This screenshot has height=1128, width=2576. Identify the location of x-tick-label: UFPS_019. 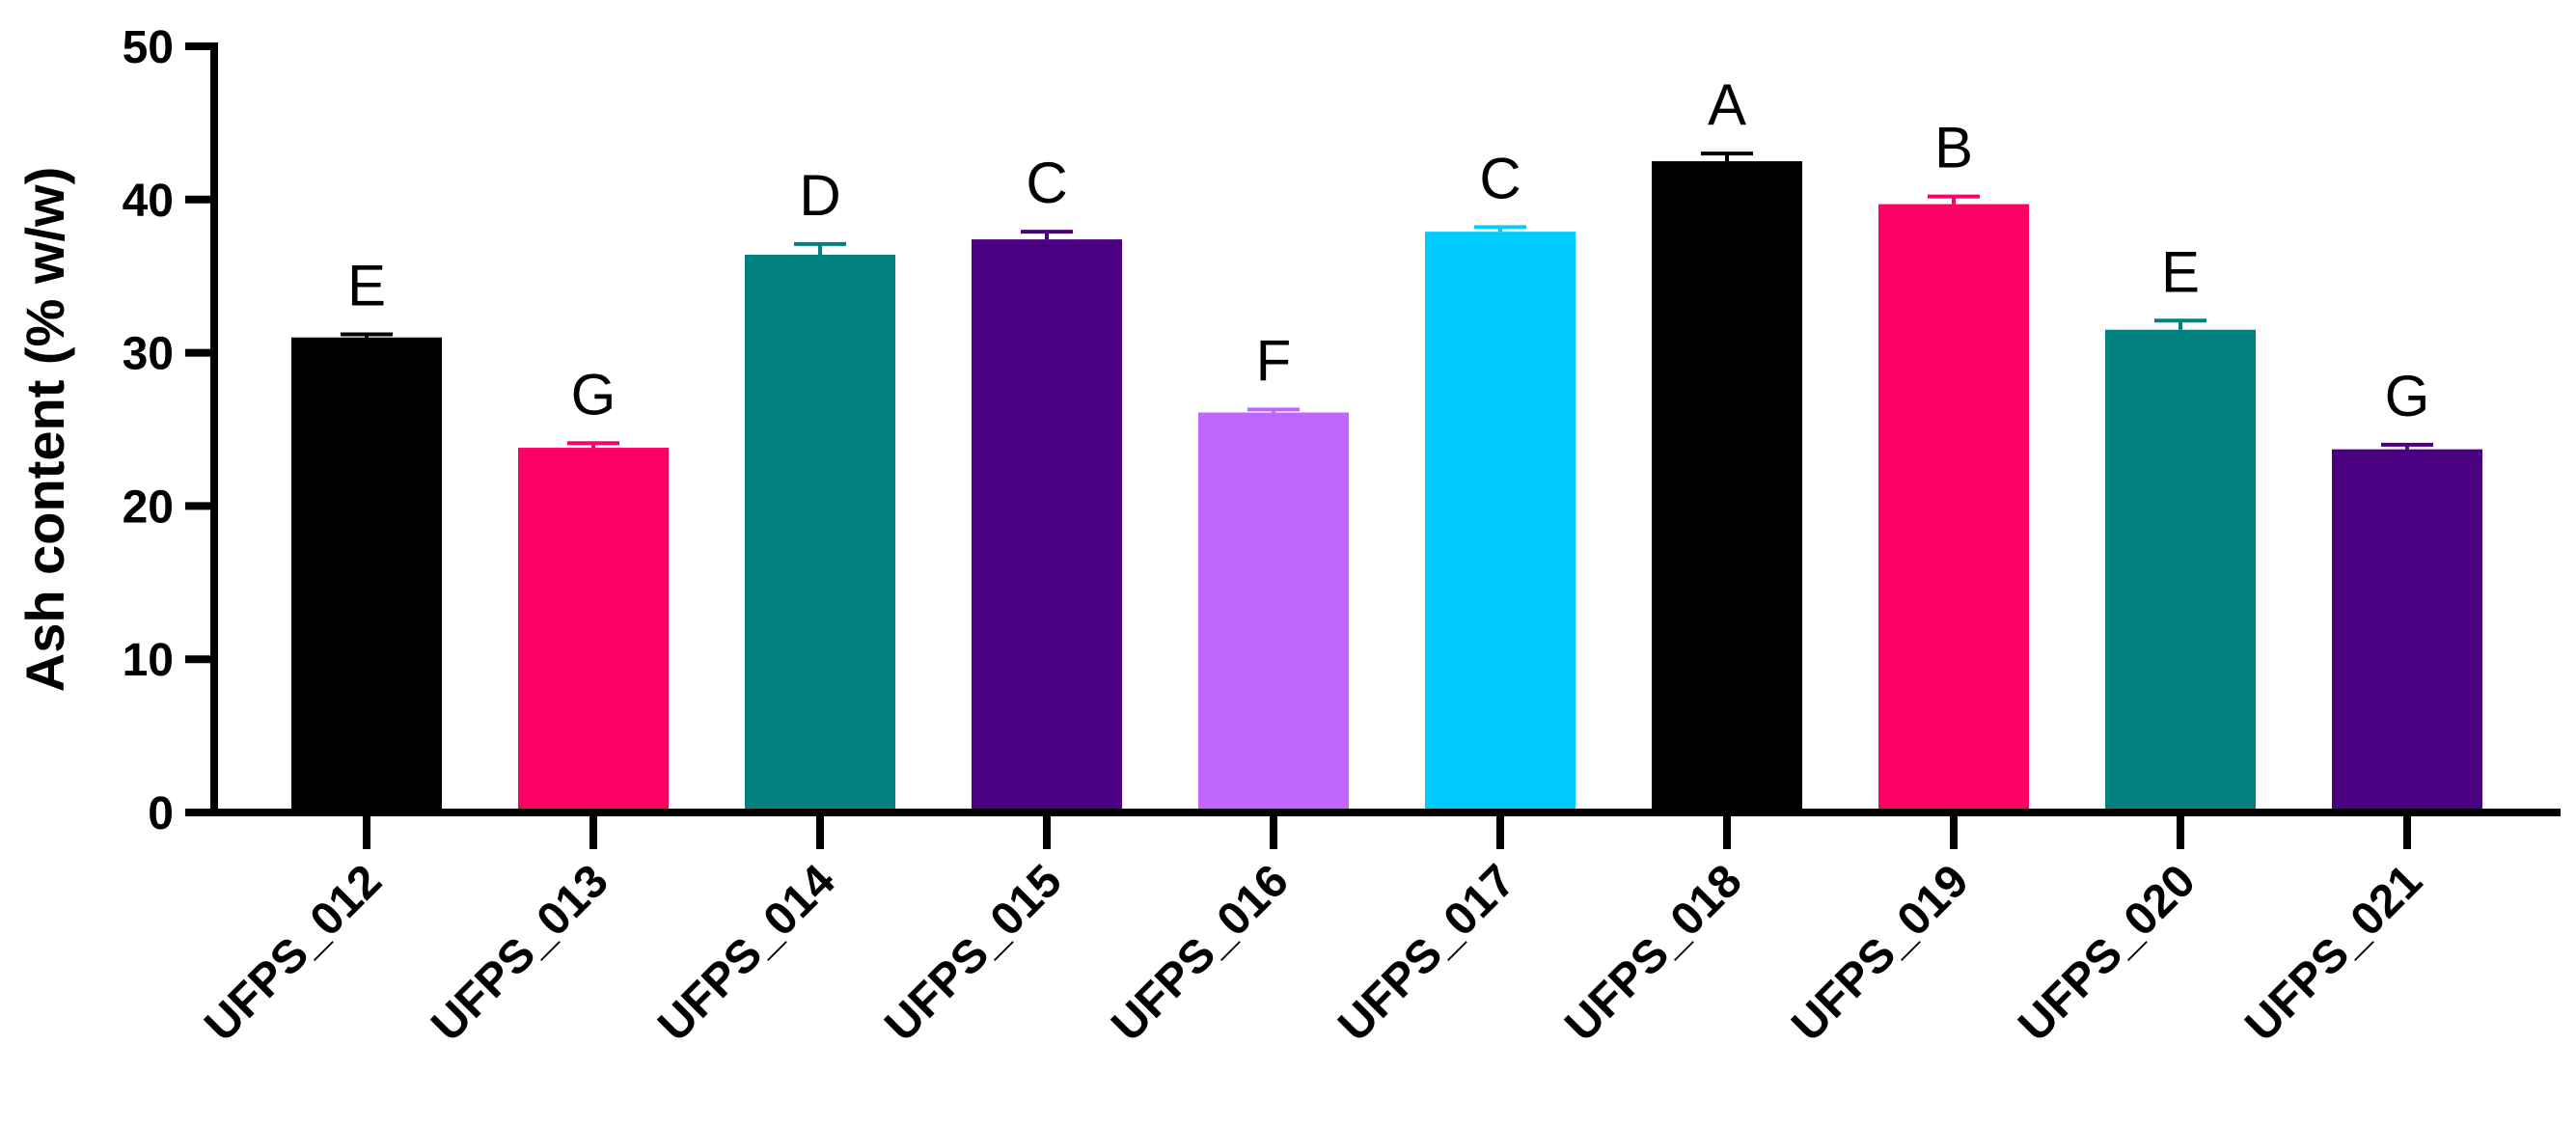
(1880, 953).